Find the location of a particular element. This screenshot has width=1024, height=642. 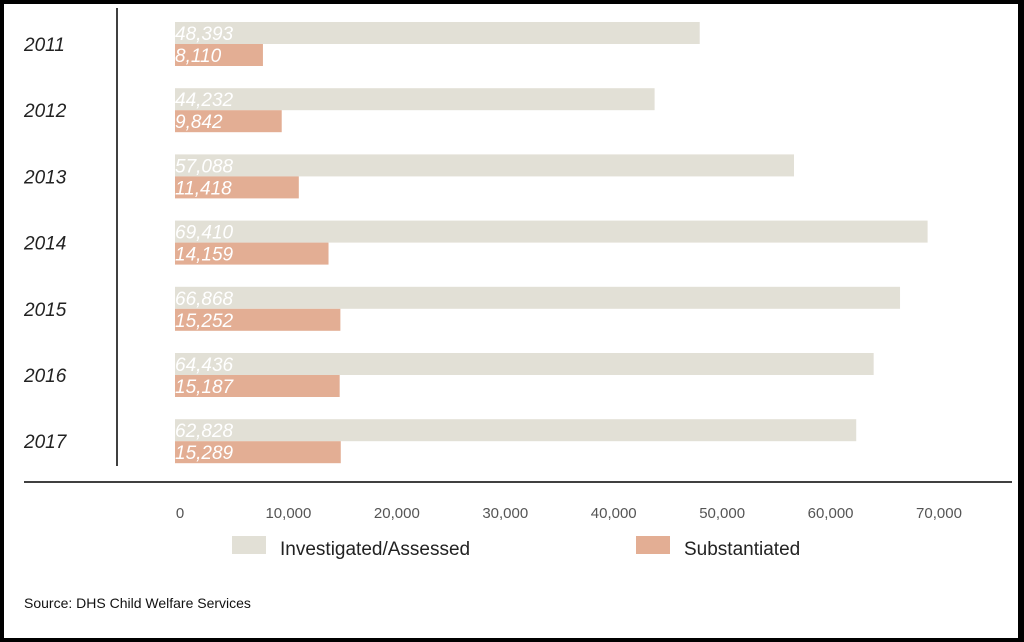

data-label: 69,410 is located at coordinates (204, 233).